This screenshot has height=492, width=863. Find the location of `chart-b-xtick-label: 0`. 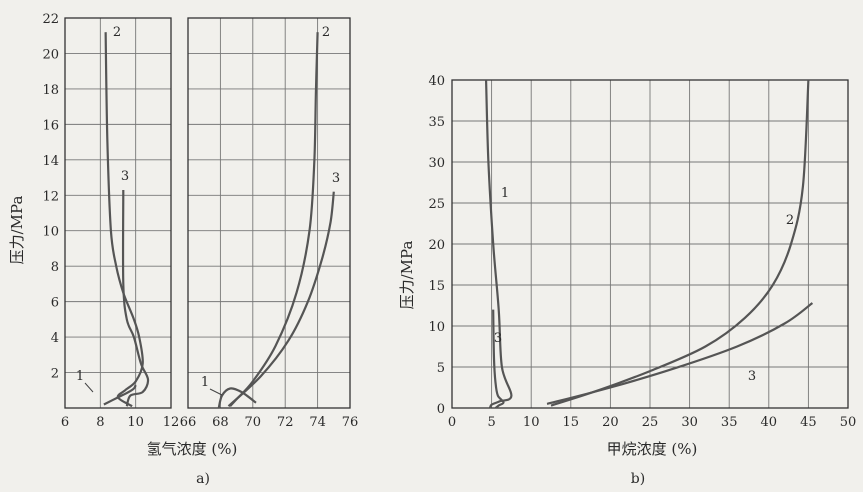

chart-b-xtick-label: 0 is located at coordinates (452, 422).